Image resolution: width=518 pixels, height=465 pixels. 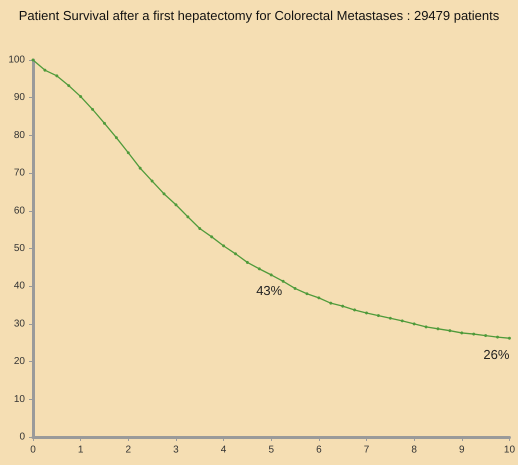 What do you see at coordinates (223, 450) in the screenshot?
I see `x-tick-label: 4` at bounding box center [223, 450].